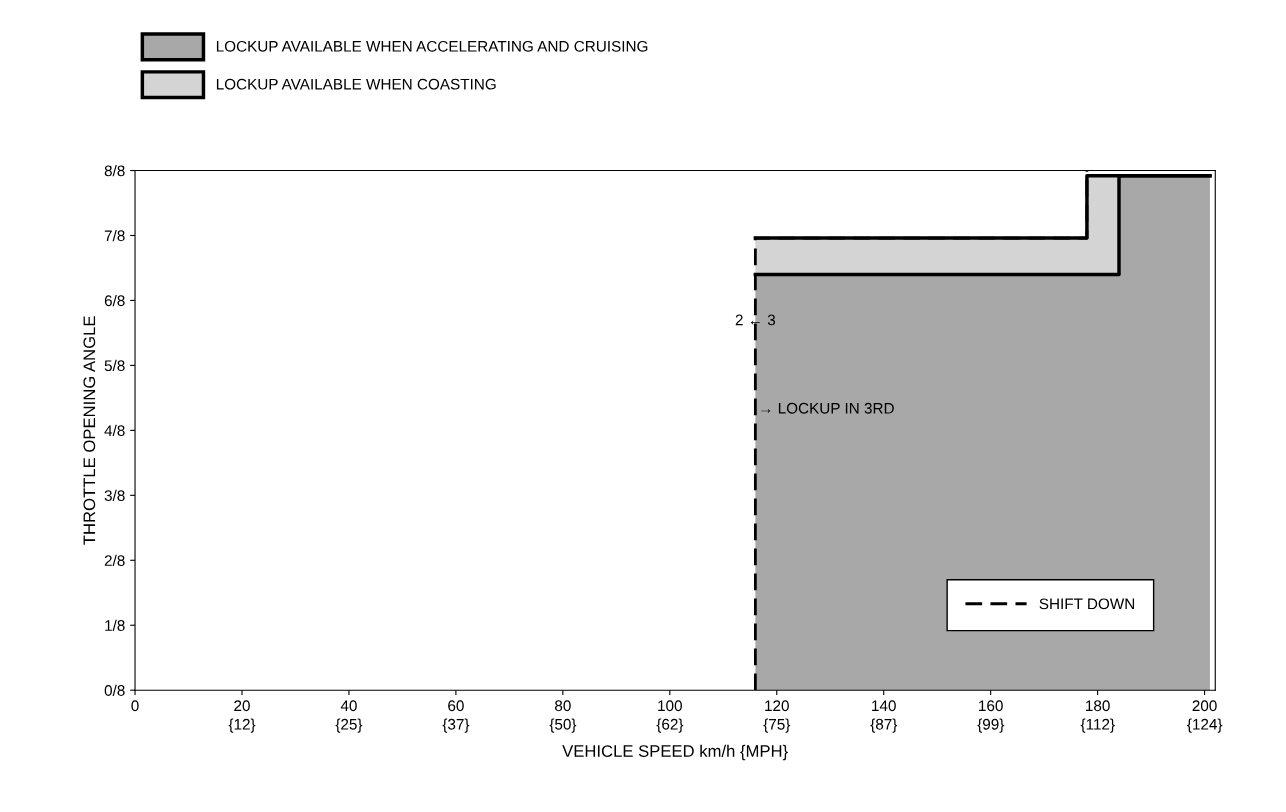 The image size is (1286, 812). I want to click on annotation: → LOCKUP IN 3RD, so click(827, 408).